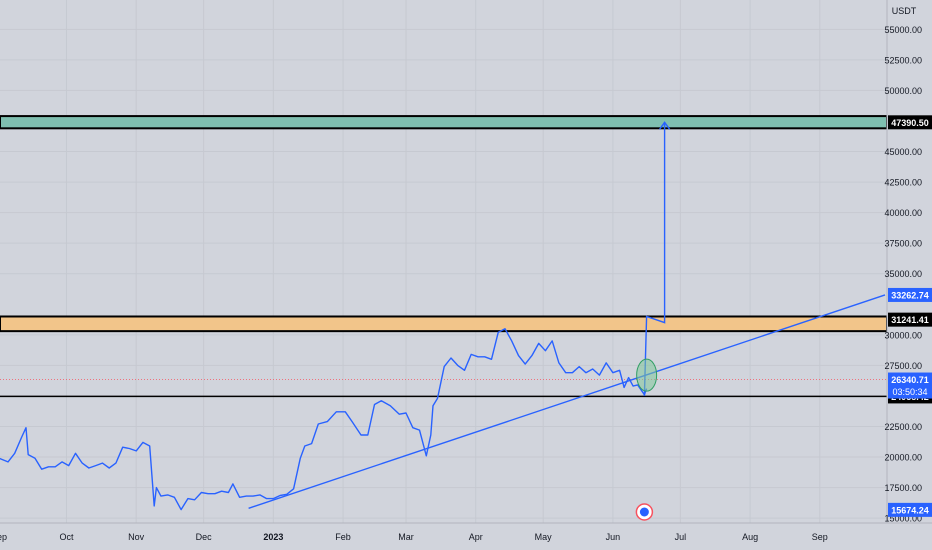 Image resolution: width=932 pixels, height=550 pixels. What do you see at coordinates (644, 512) in the screenshot?
I see `event-marker-icon-center` at bounding box center [644, 512].